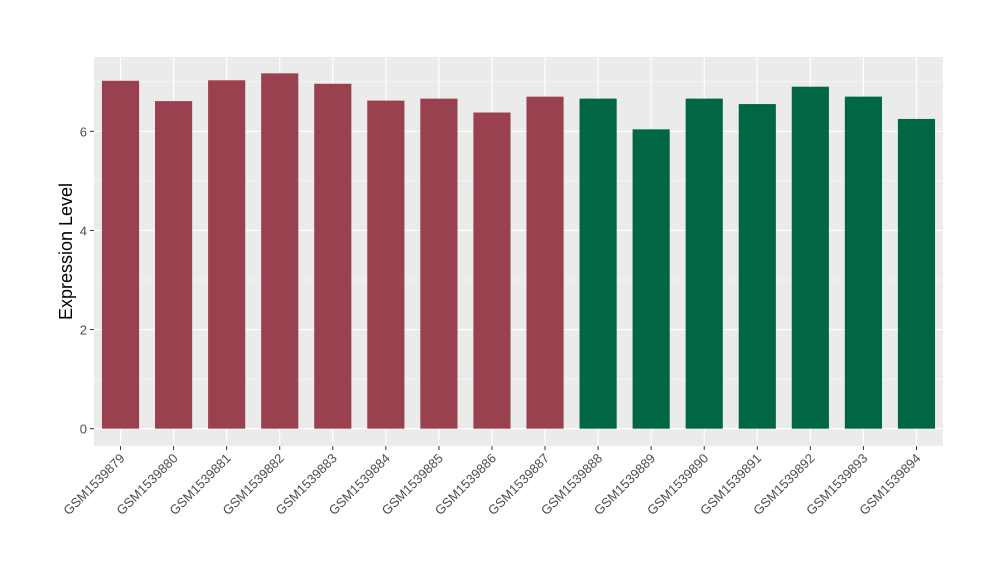 Image resolution: width=1000 pixels, height=585 pixels. What do you see at coordinates (87, 280) in the screenshot?
I see `y-axis: 0 2 4 6` at bounding box center [87, 280].